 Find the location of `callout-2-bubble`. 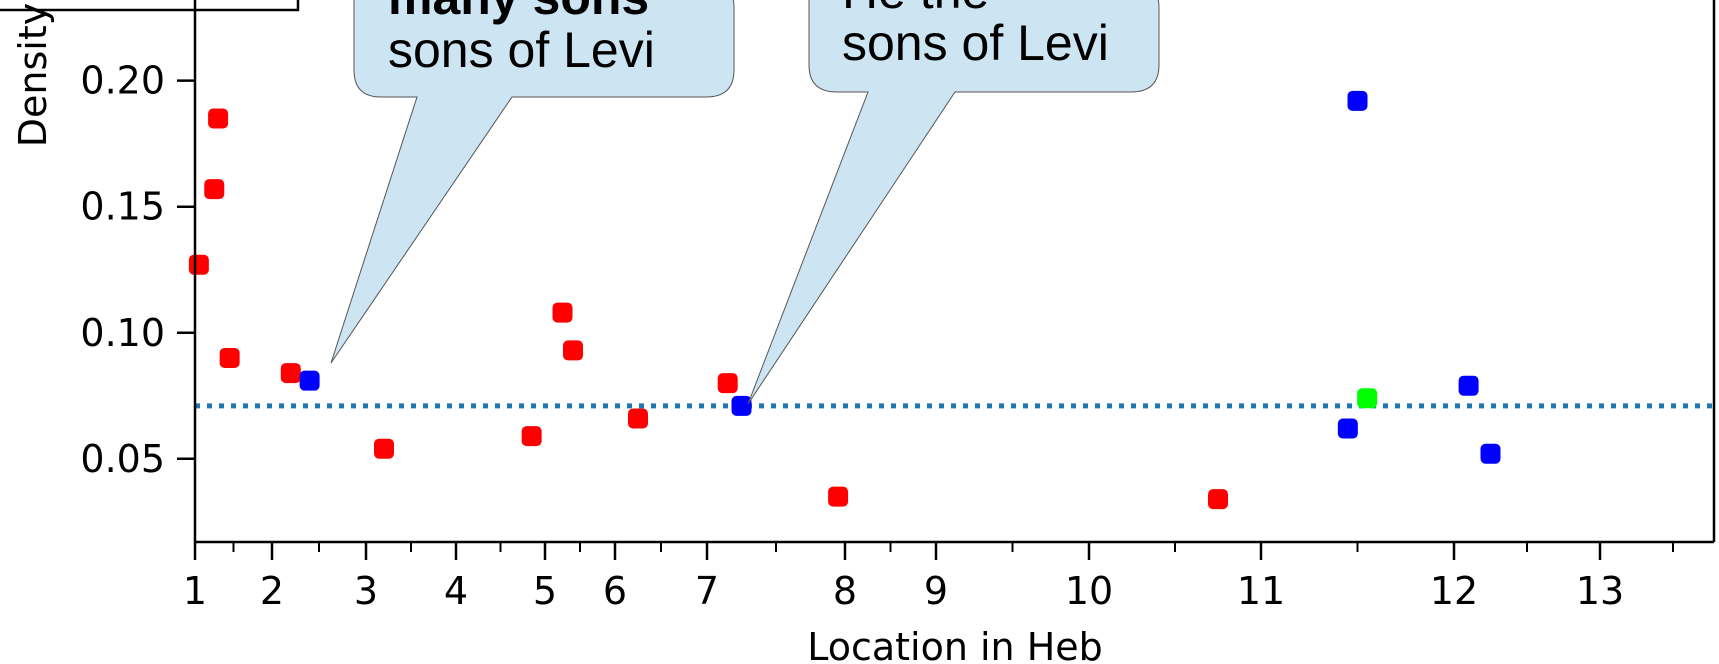

callout-2-bubble is located at coordinates (953, 202).